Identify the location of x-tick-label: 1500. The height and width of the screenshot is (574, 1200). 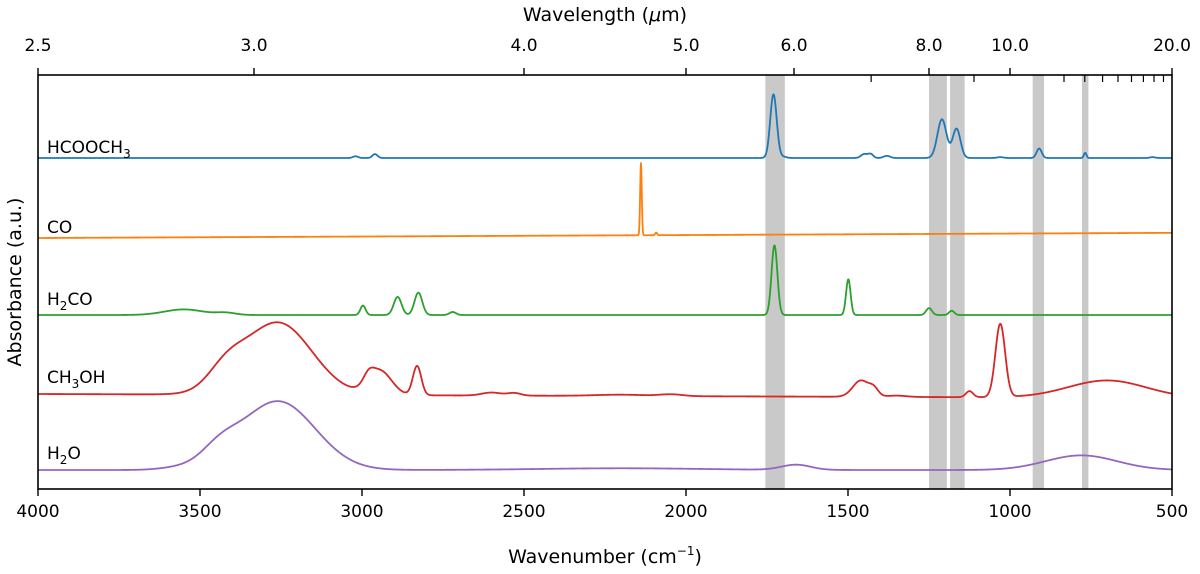
(847, 512).